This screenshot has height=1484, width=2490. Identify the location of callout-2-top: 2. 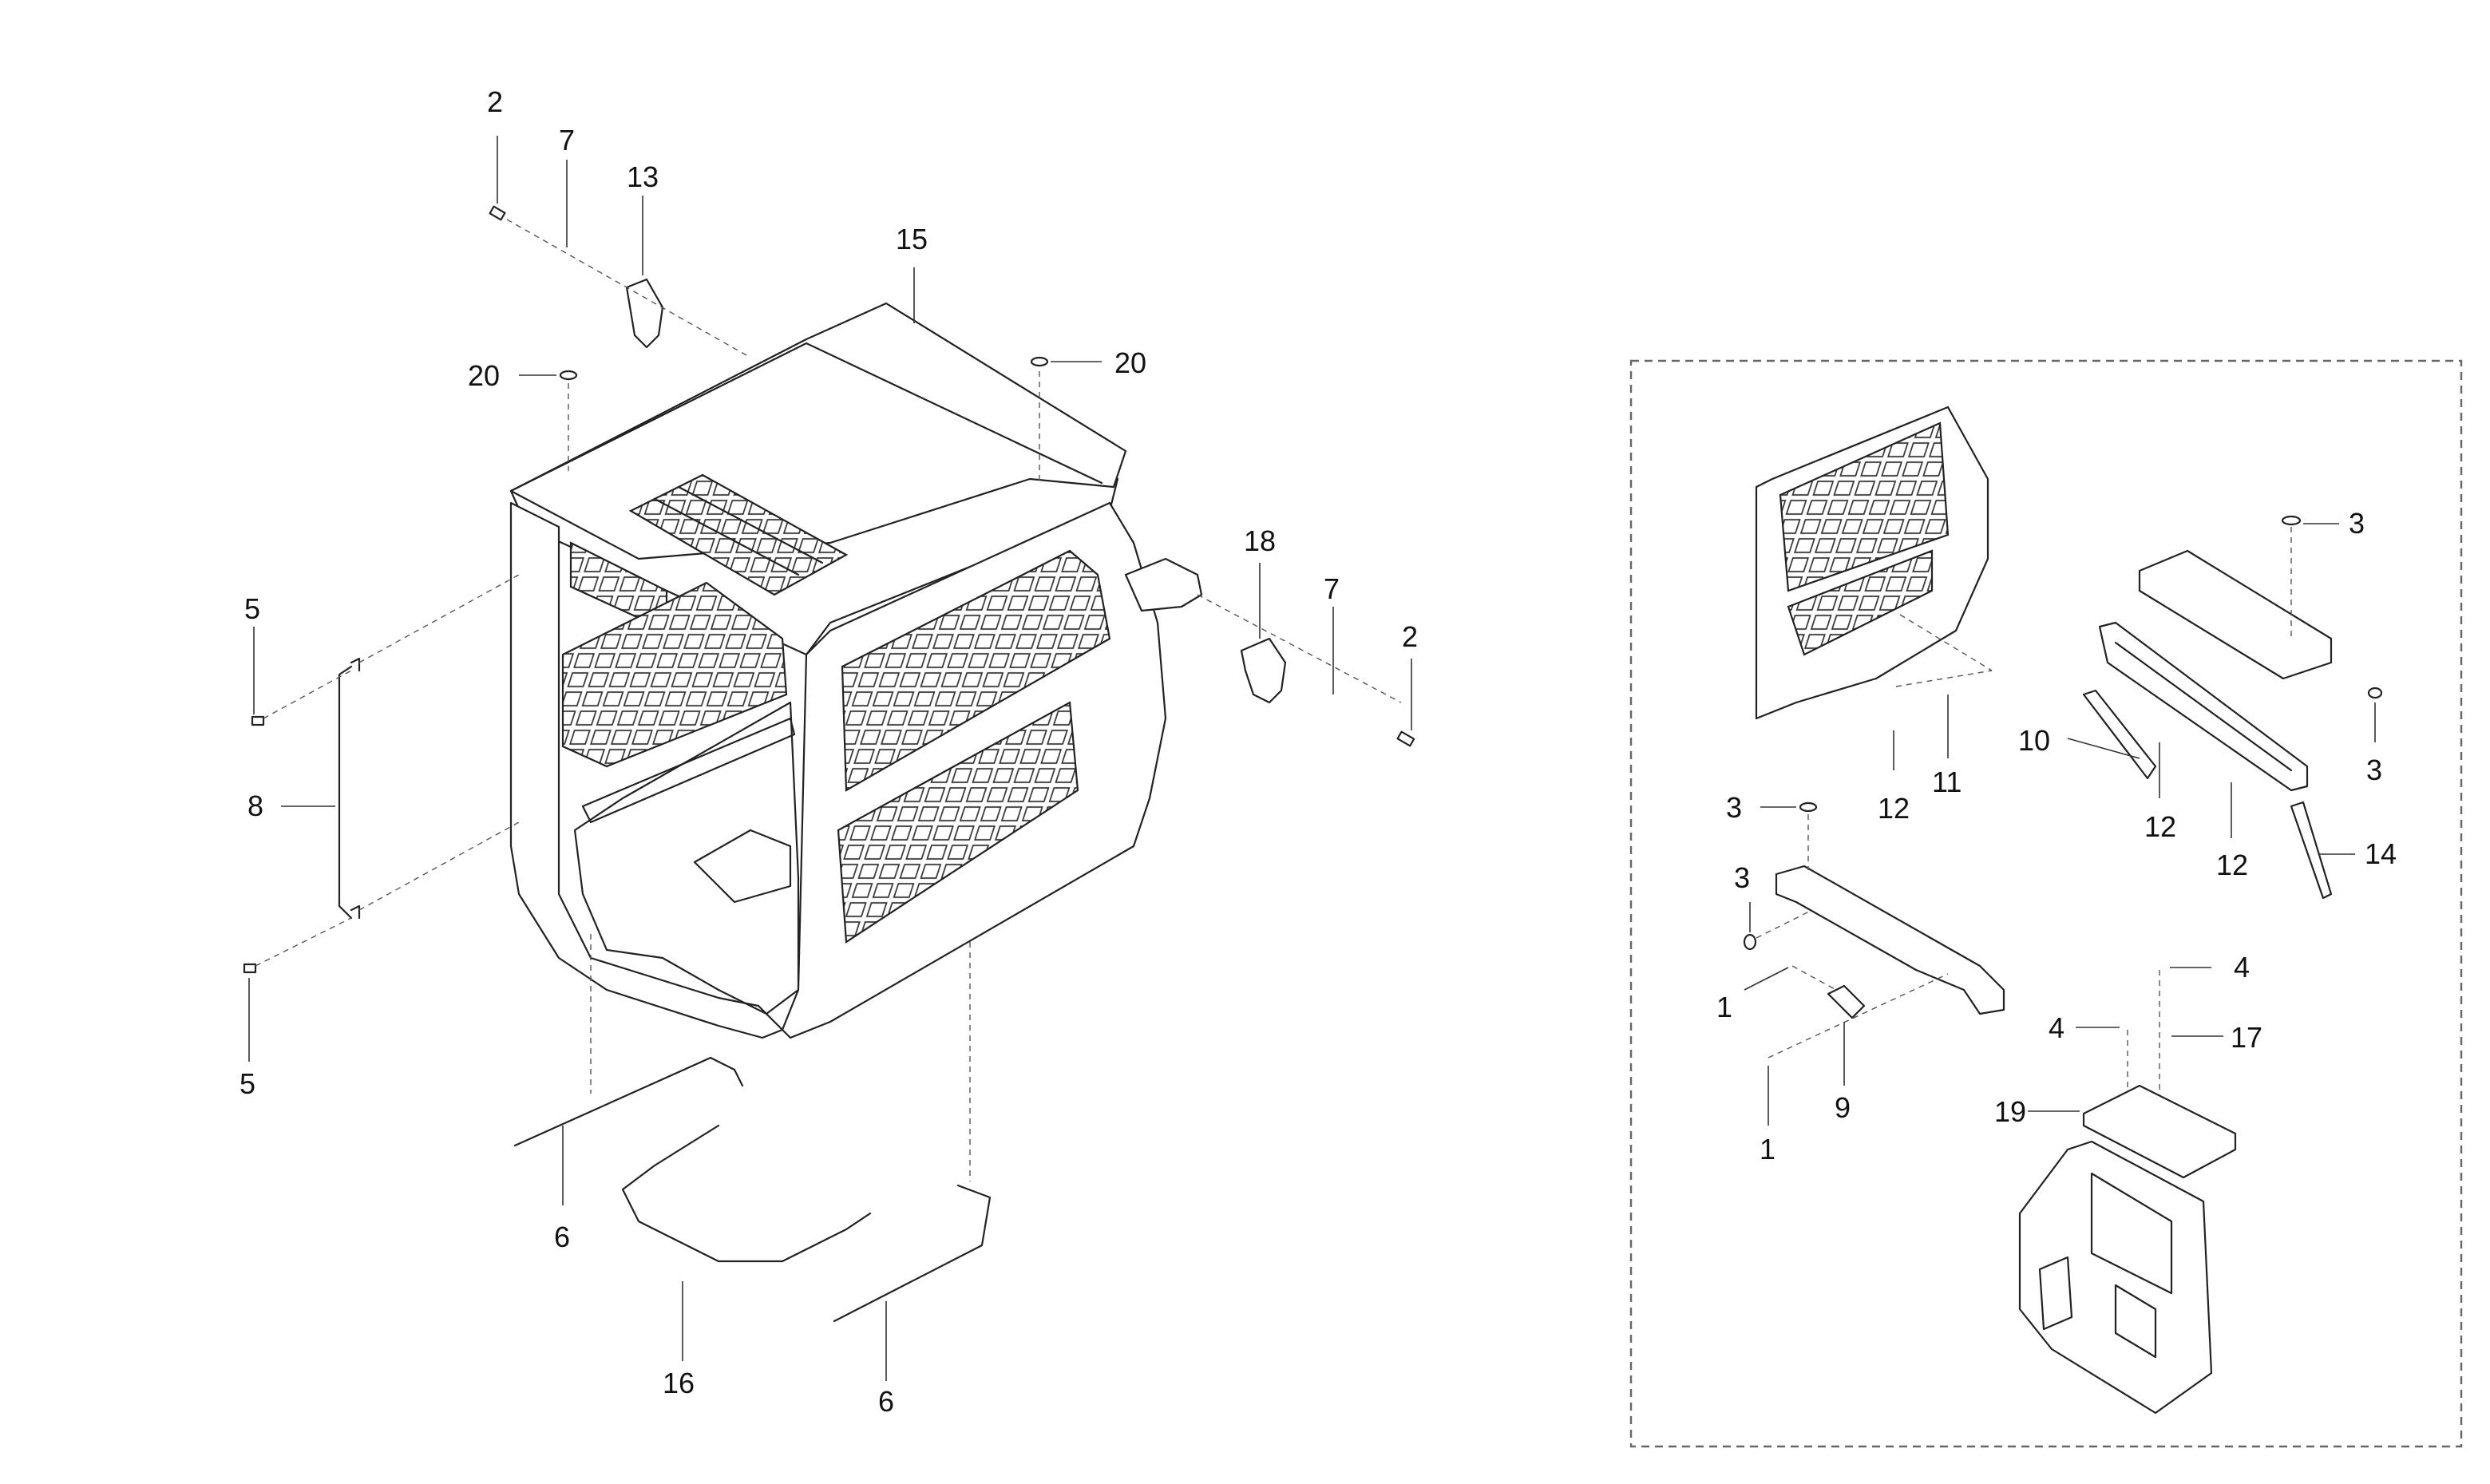
(495, 101).